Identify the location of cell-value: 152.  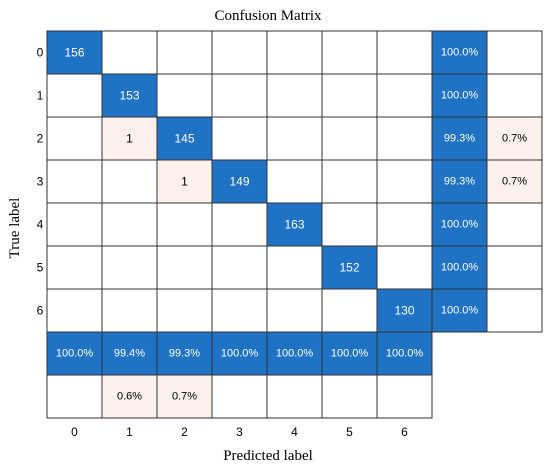
(349, 268).